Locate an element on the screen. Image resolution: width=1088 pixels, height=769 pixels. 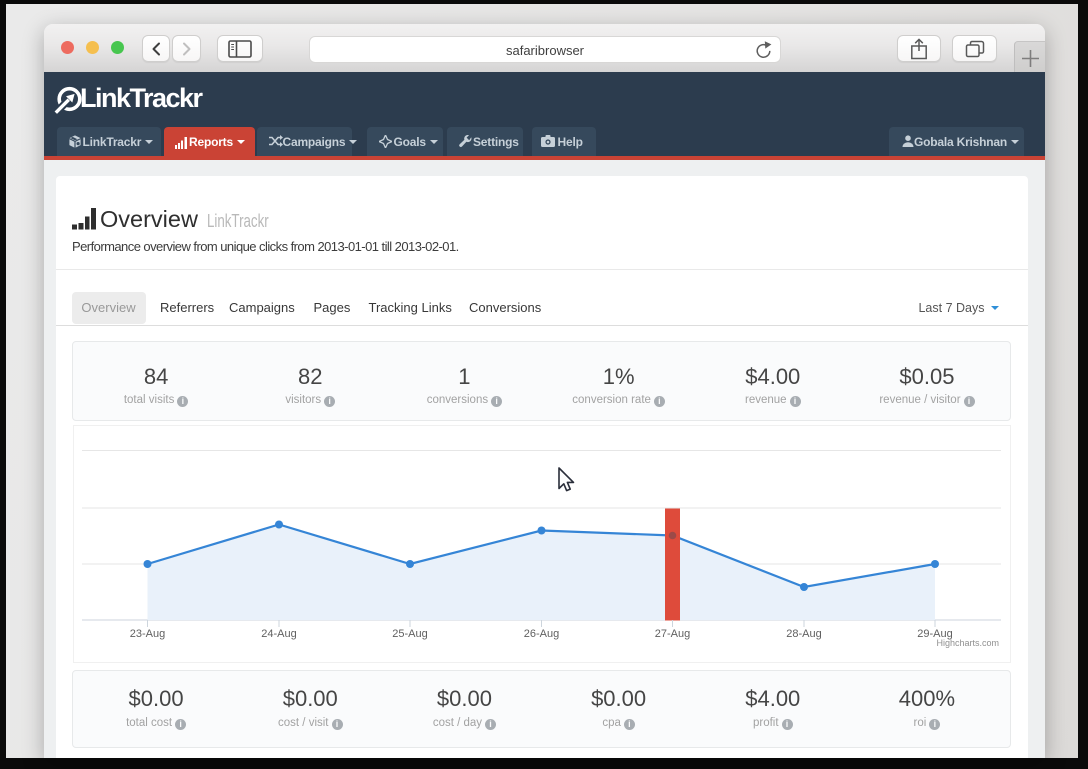
svg-text: 23-Aug is located at coordinates (146, 634).